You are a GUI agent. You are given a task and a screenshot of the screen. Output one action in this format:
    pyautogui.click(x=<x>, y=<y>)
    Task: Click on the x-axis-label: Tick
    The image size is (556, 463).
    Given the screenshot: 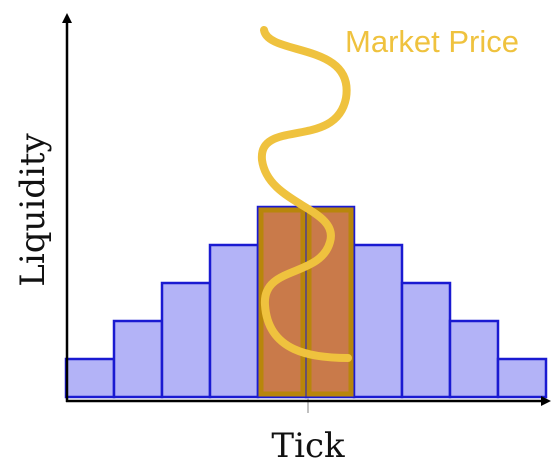 What is the action you would take?
    pyautogui.click(x=308, y=444)
    